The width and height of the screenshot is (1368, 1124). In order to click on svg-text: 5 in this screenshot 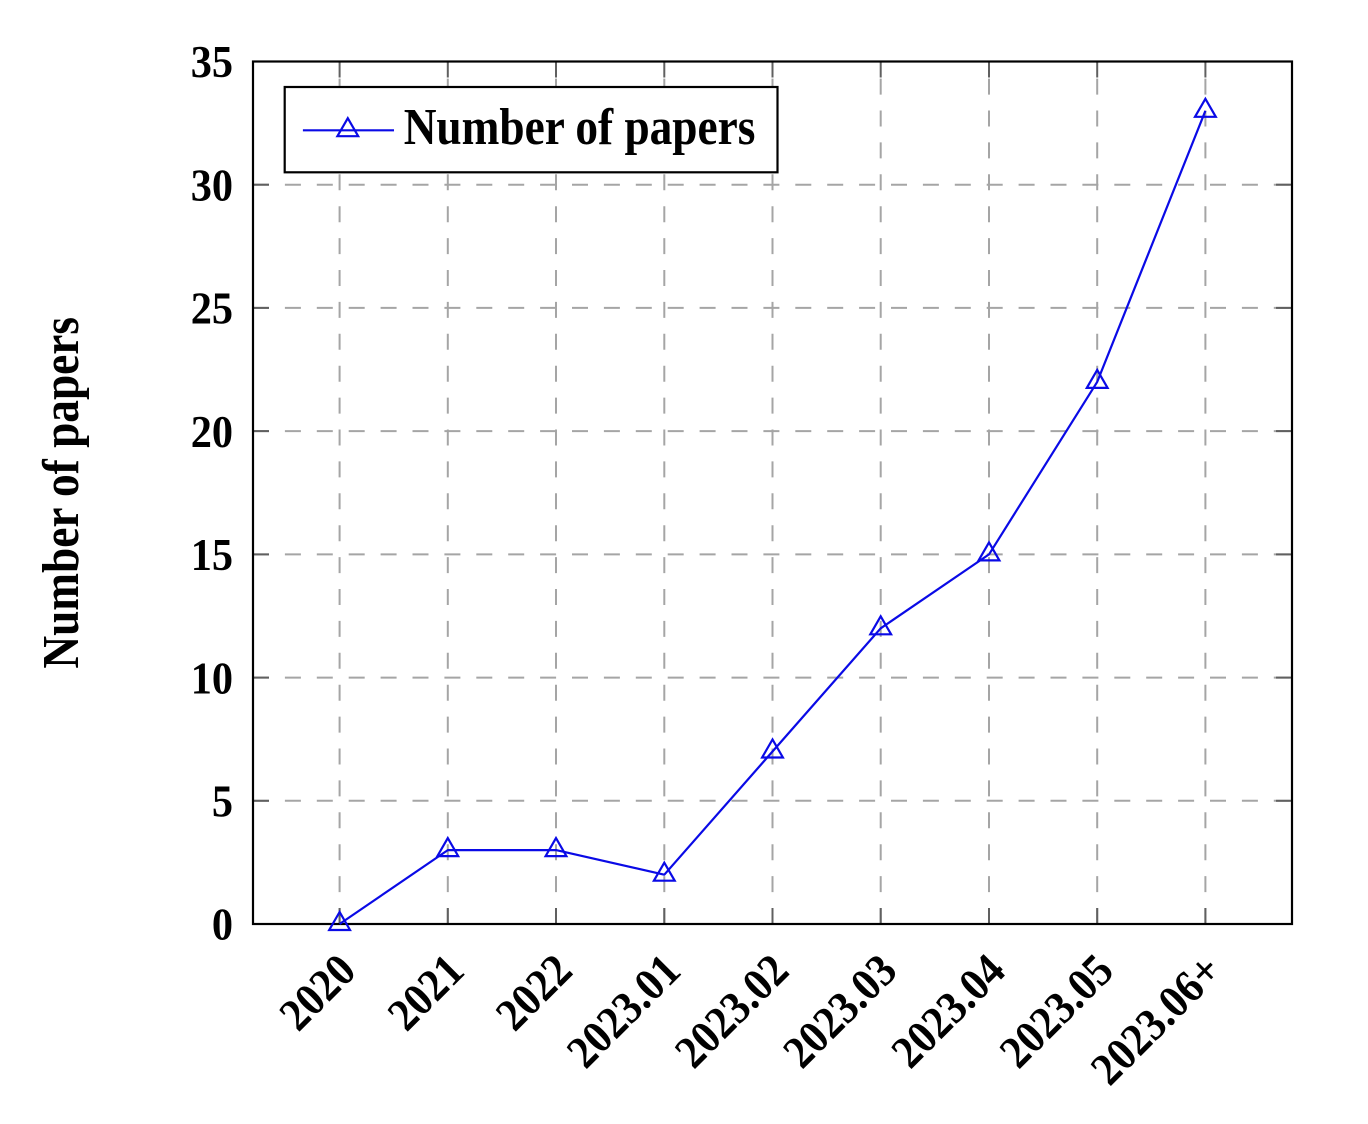, I will do `click(222, 801)`.